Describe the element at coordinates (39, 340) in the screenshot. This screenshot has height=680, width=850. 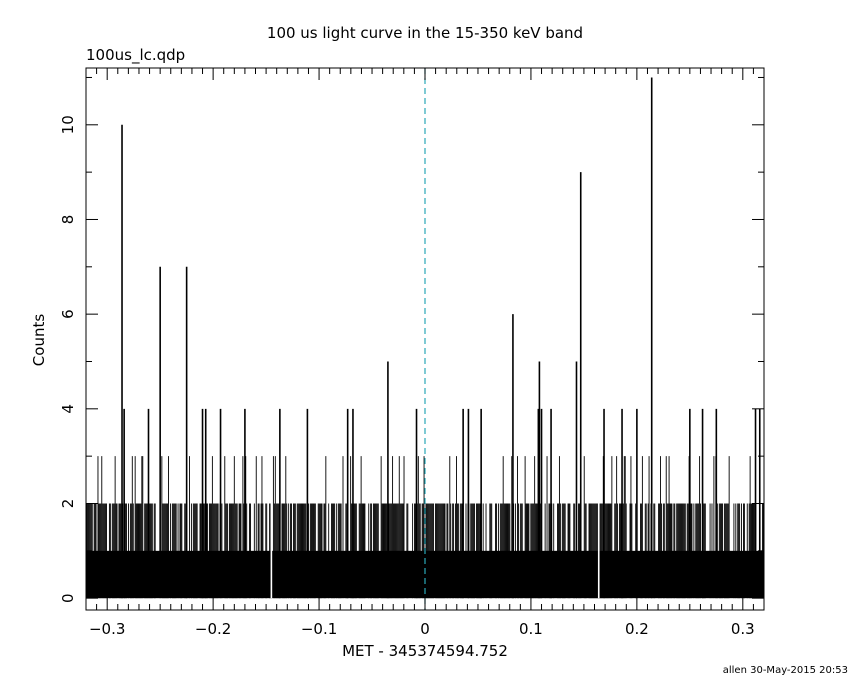
I see `y-axis-label: Counts` at that location.